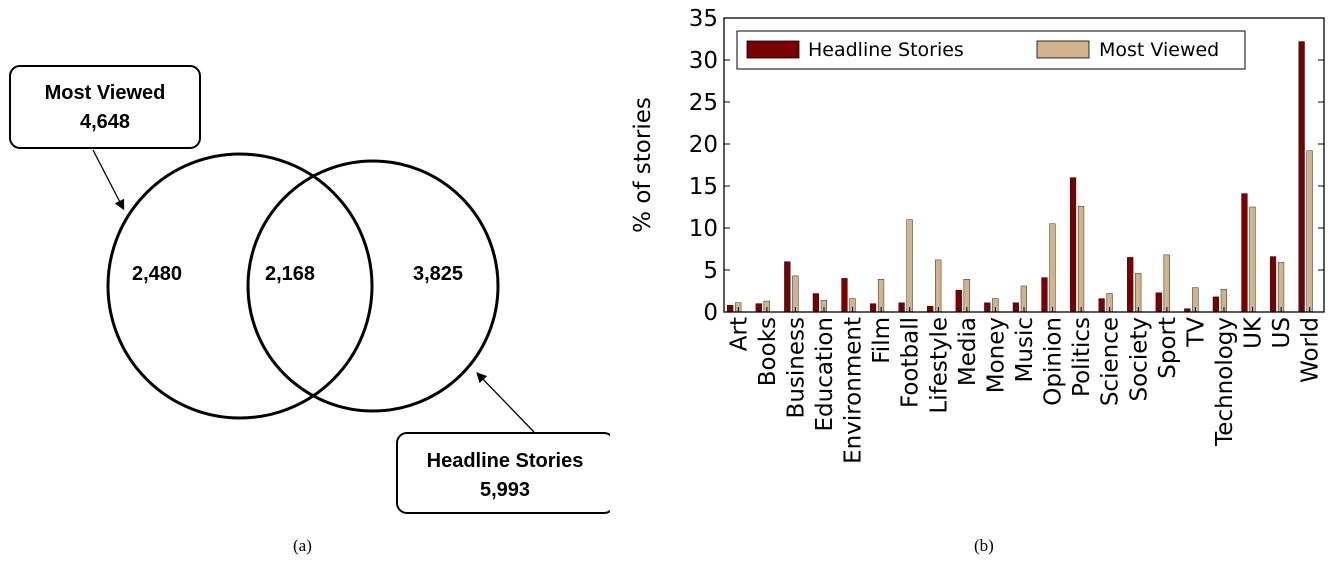 Image resolution: width=1334 pixels, height=561 pixels. What do you see at coordinates (825, 374) in the screenshot?
I see `x-tick-label-education: Education` at bounding box center [825, 374].